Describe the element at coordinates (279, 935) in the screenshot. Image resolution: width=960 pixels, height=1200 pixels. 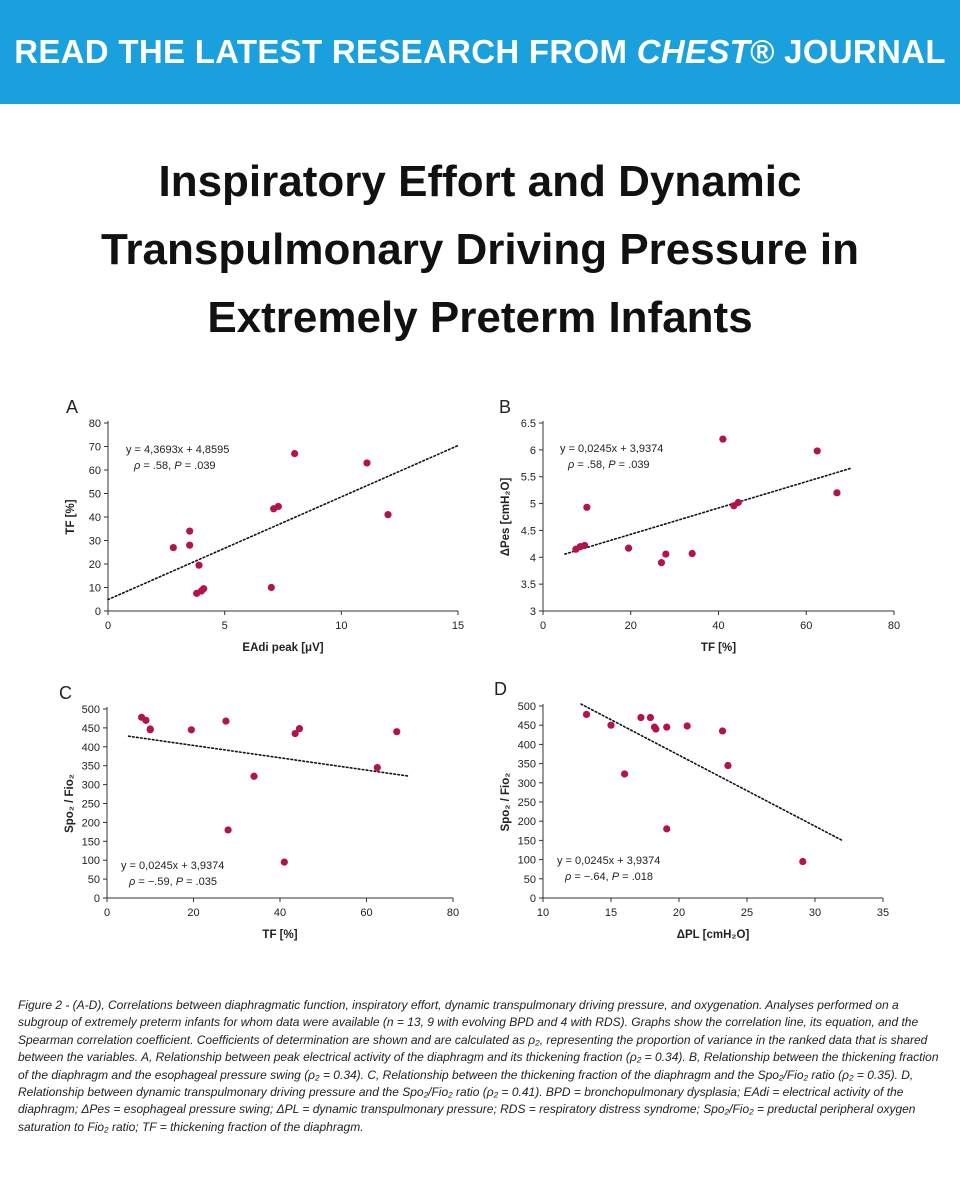
I see `x-axis-label: TF [%]` at that location.